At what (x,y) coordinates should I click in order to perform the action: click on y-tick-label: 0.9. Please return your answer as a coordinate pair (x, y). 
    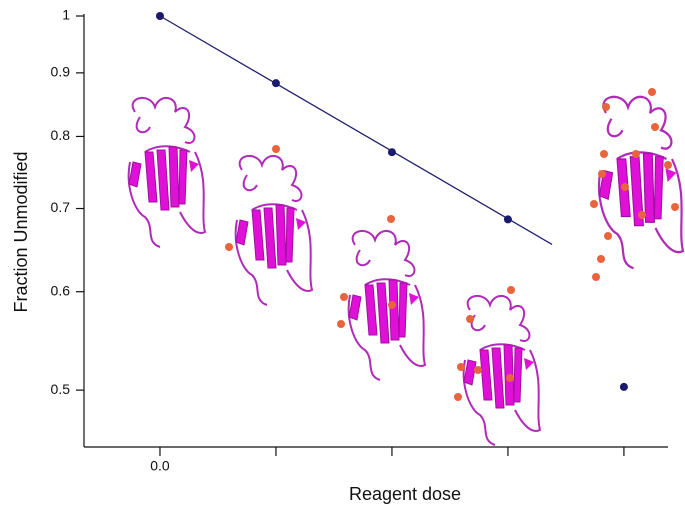
    Looking at the image, I should click on (61, 72).